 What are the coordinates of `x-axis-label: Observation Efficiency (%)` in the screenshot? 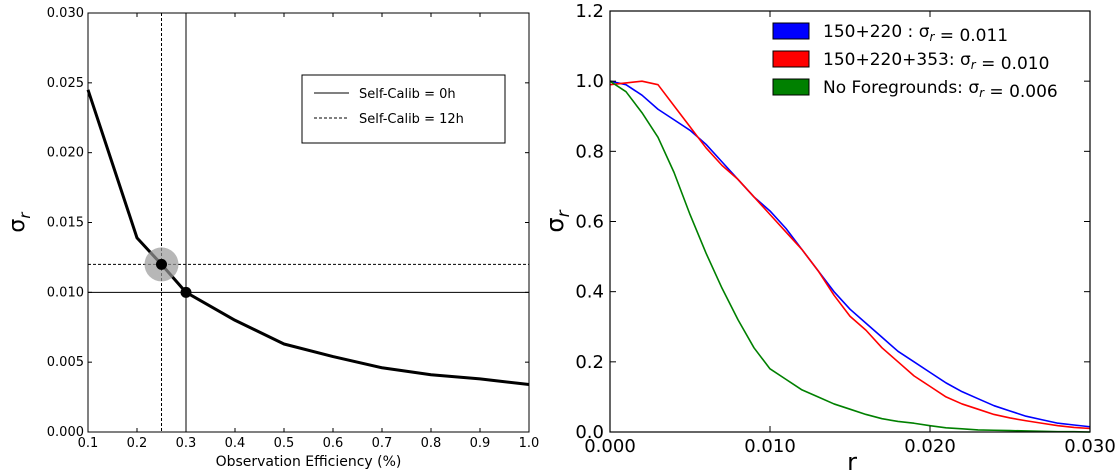 It's located at (309, 462).